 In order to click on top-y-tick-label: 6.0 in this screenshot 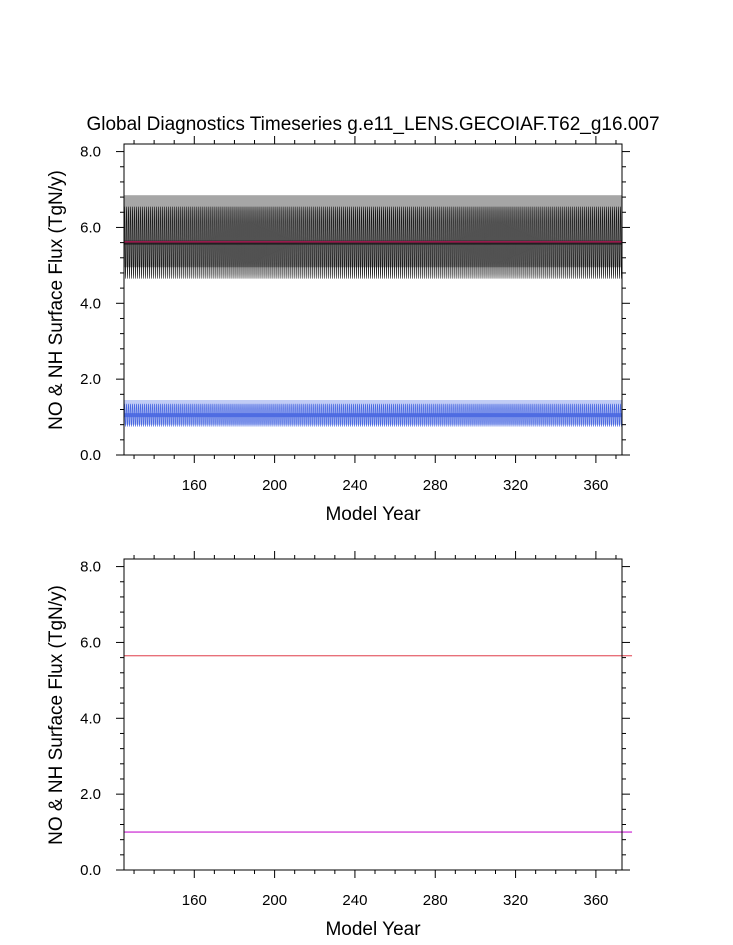, I will do `click(90, 227)`.